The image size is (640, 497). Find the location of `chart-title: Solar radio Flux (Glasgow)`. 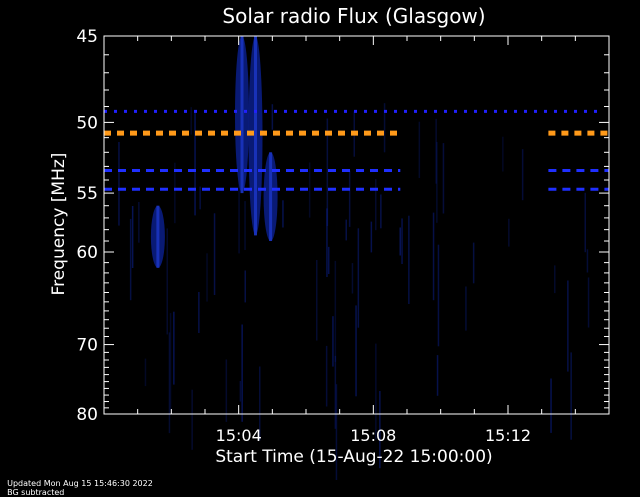

chart-title: Solar radio Flux (Glasgow) is located at coordinates (353, 16).